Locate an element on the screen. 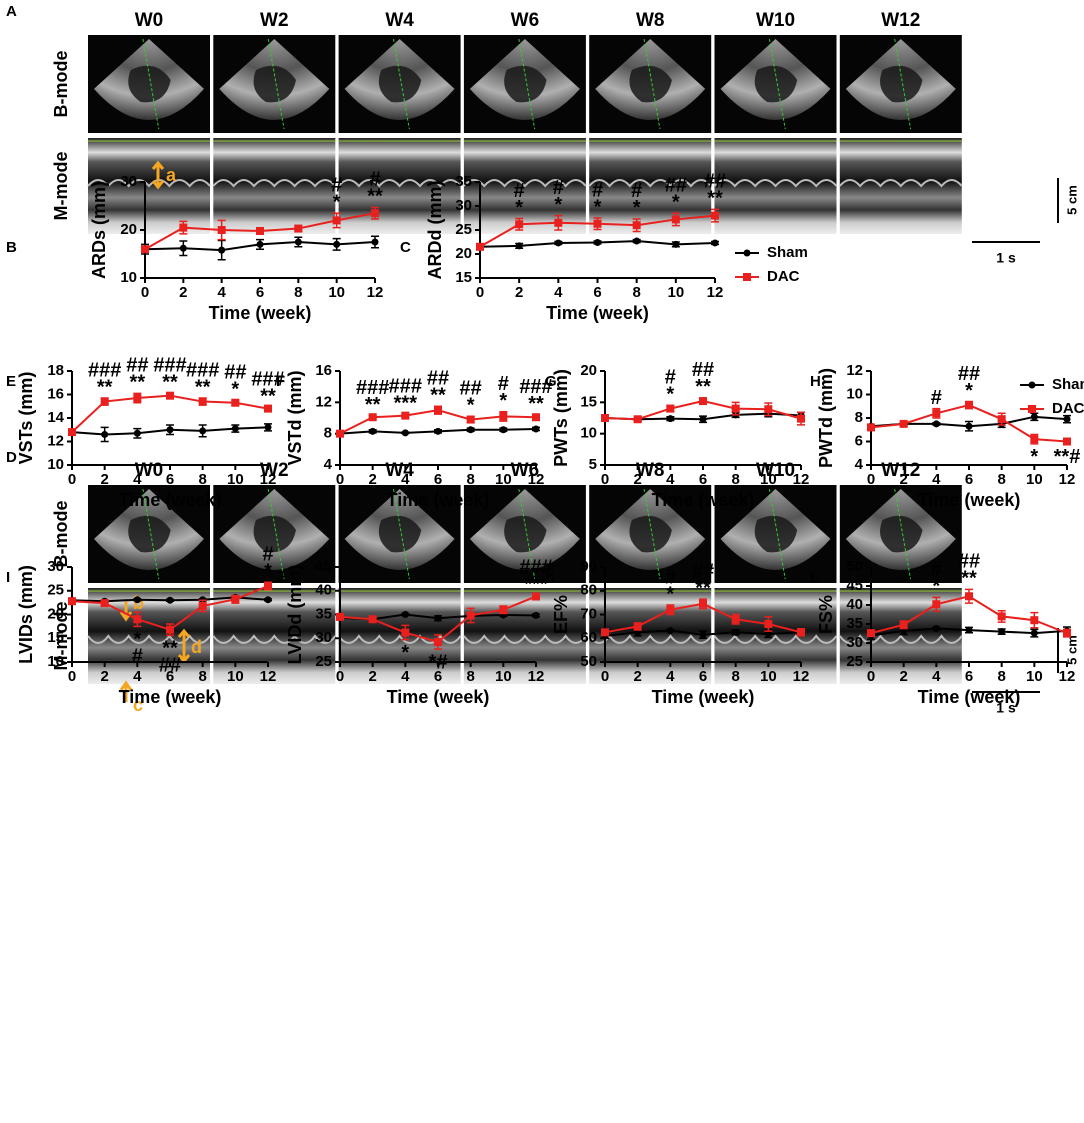 The image size is (1084, 1123). y-tick-label: 20 is located at coordinates (128, 229).